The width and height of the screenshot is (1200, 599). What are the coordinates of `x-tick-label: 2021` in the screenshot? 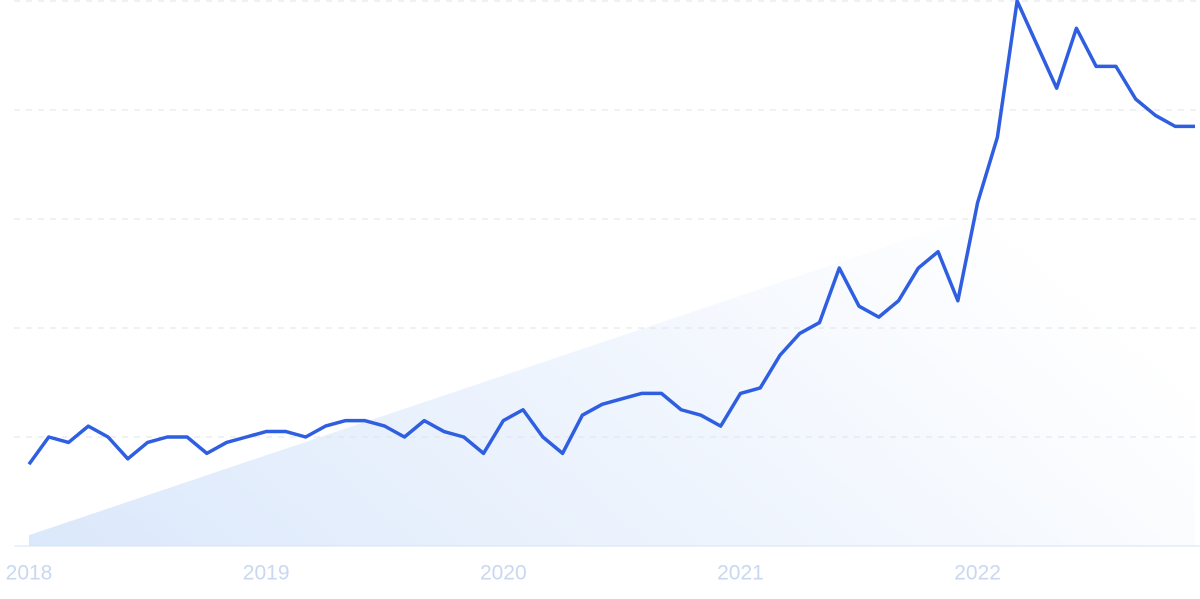 It's located at (740, 573).